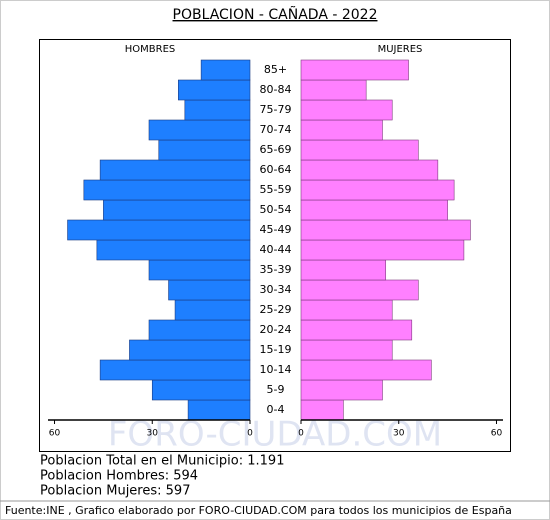  I want to click on stat-hombres: Poblacion Hombres: 594, so click(119, 476).